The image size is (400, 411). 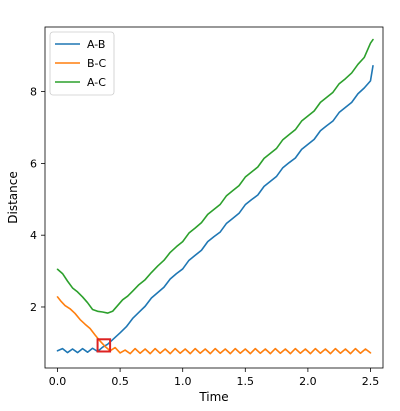 What do you see at coordinates (213, 397) in the screenshot?
I see `x-axis-label: Time` at bounding box center [213, 397].